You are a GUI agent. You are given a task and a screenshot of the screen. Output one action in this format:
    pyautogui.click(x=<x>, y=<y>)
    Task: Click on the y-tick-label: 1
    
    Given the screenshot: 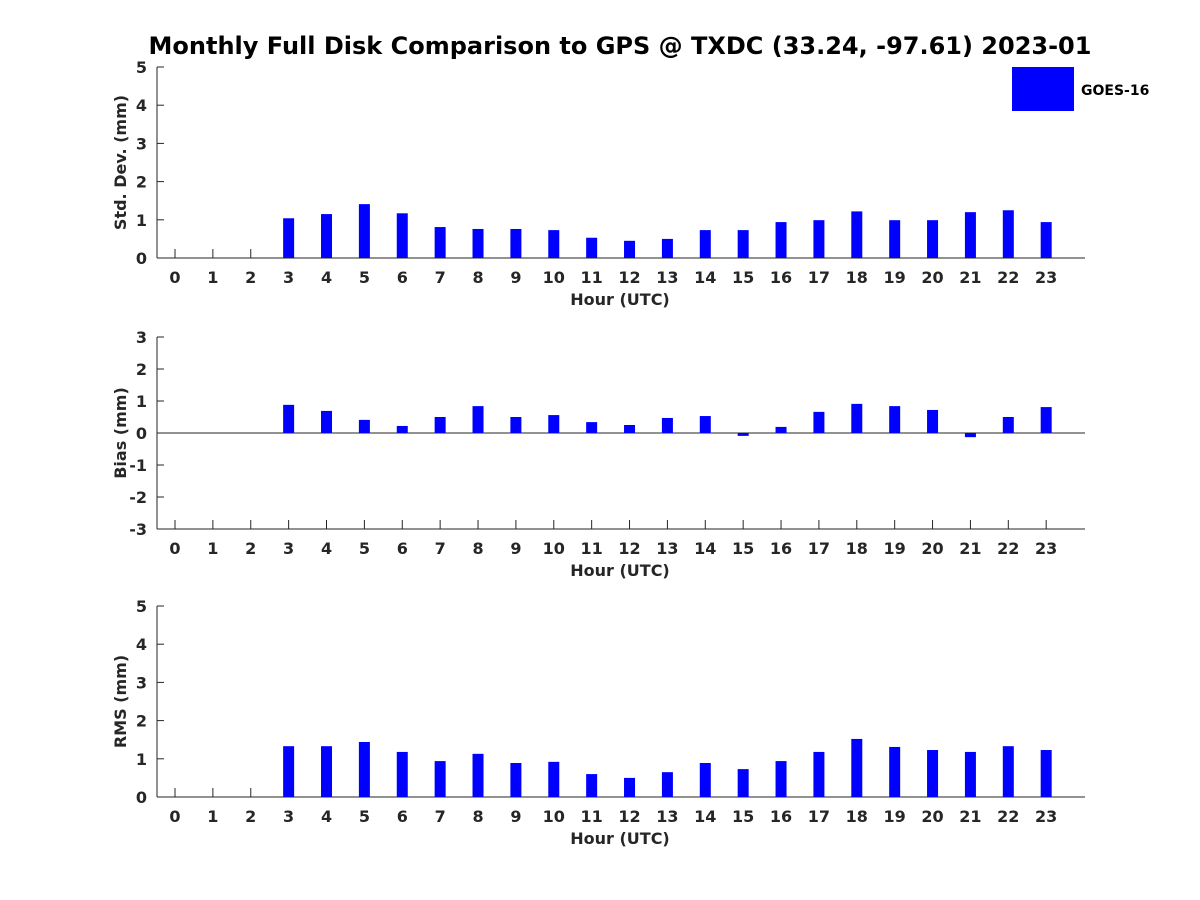 What is the action you would take?
    pyautogui.click(x=141, y=759)
    